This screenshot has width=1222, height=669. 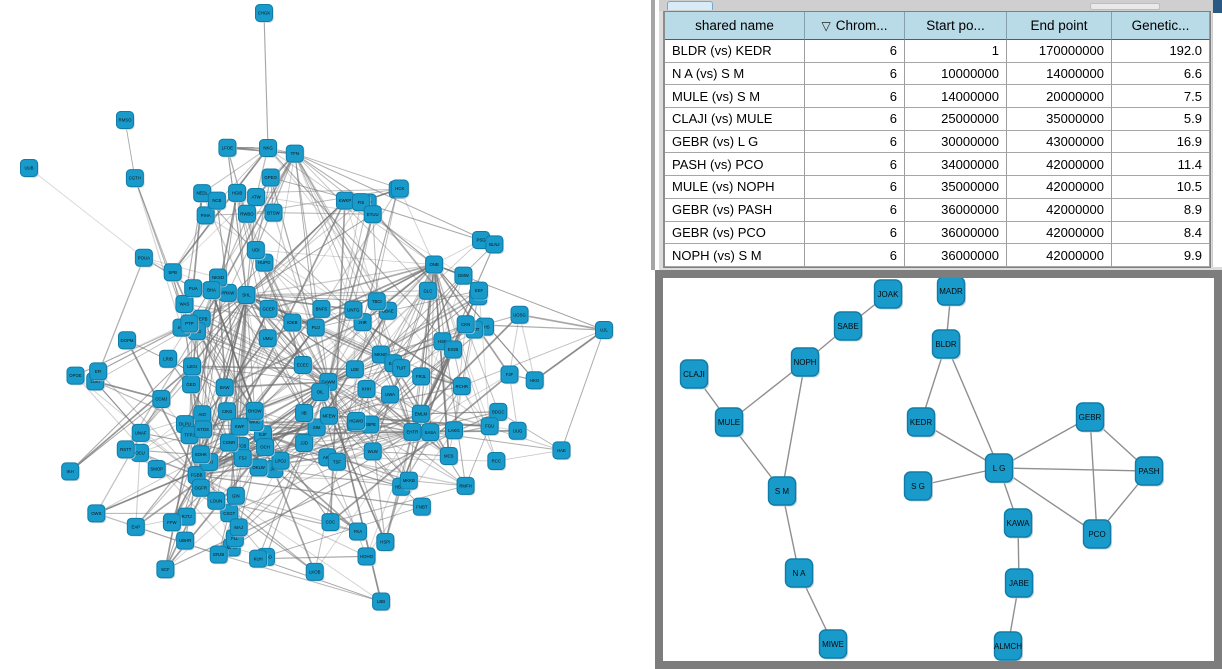 I want to click on network-node: ONB, so click(x=434, y=265).